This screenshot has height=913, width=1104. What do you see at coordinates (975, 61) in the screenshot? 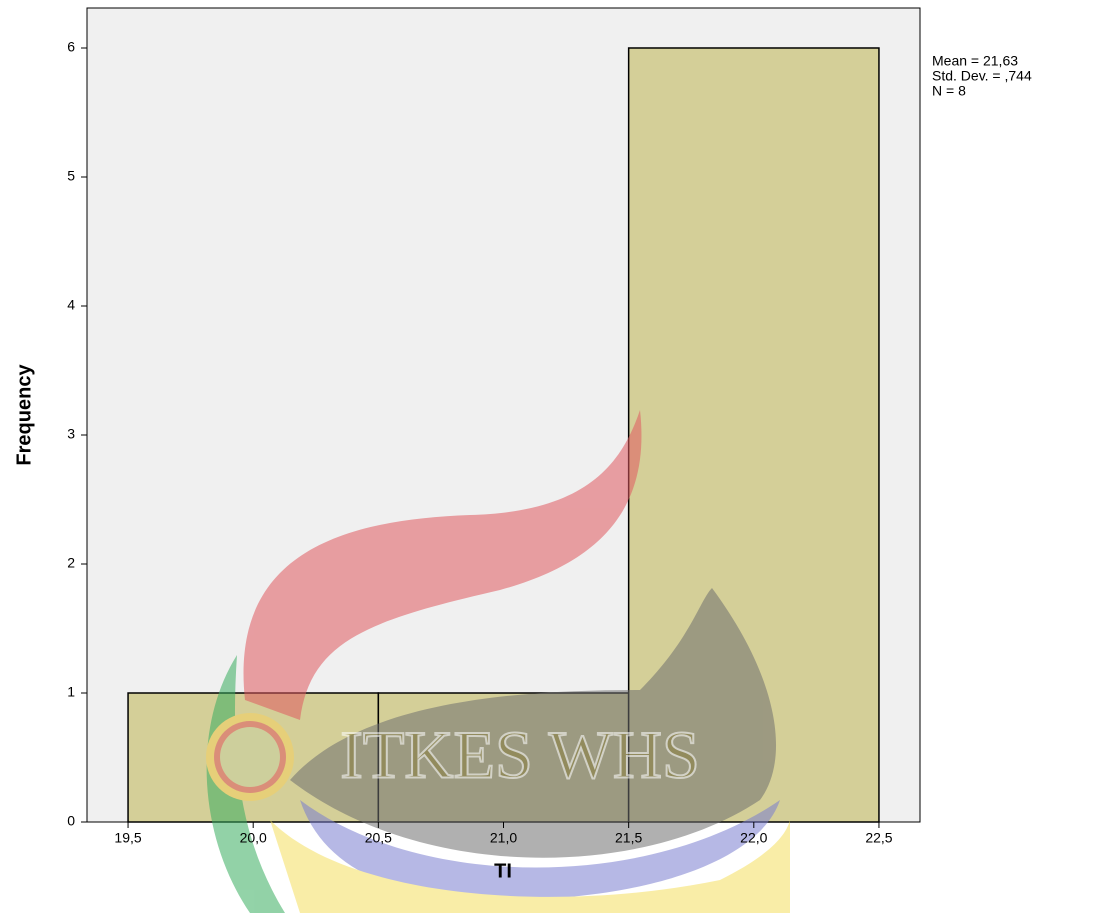
I see `stat-annotation: Mean = 21,63` at bounding box center [975, 61].